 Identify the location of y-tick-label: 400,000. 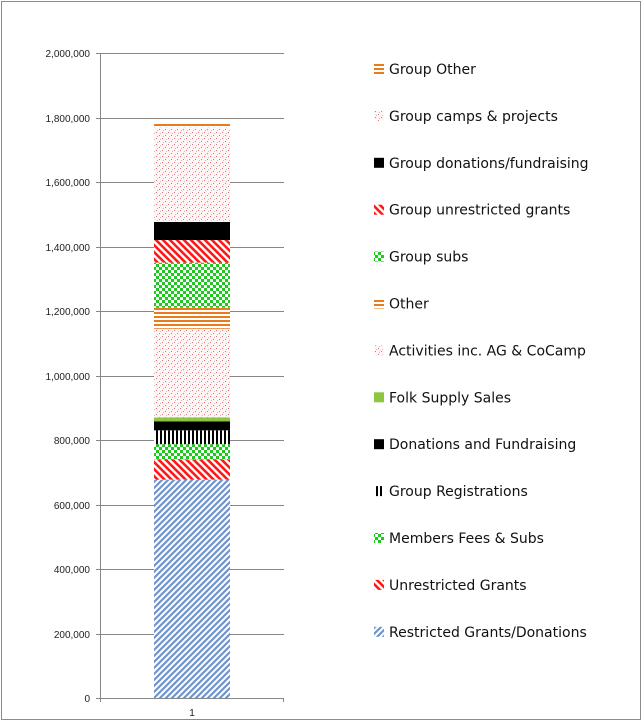
(72, 570).